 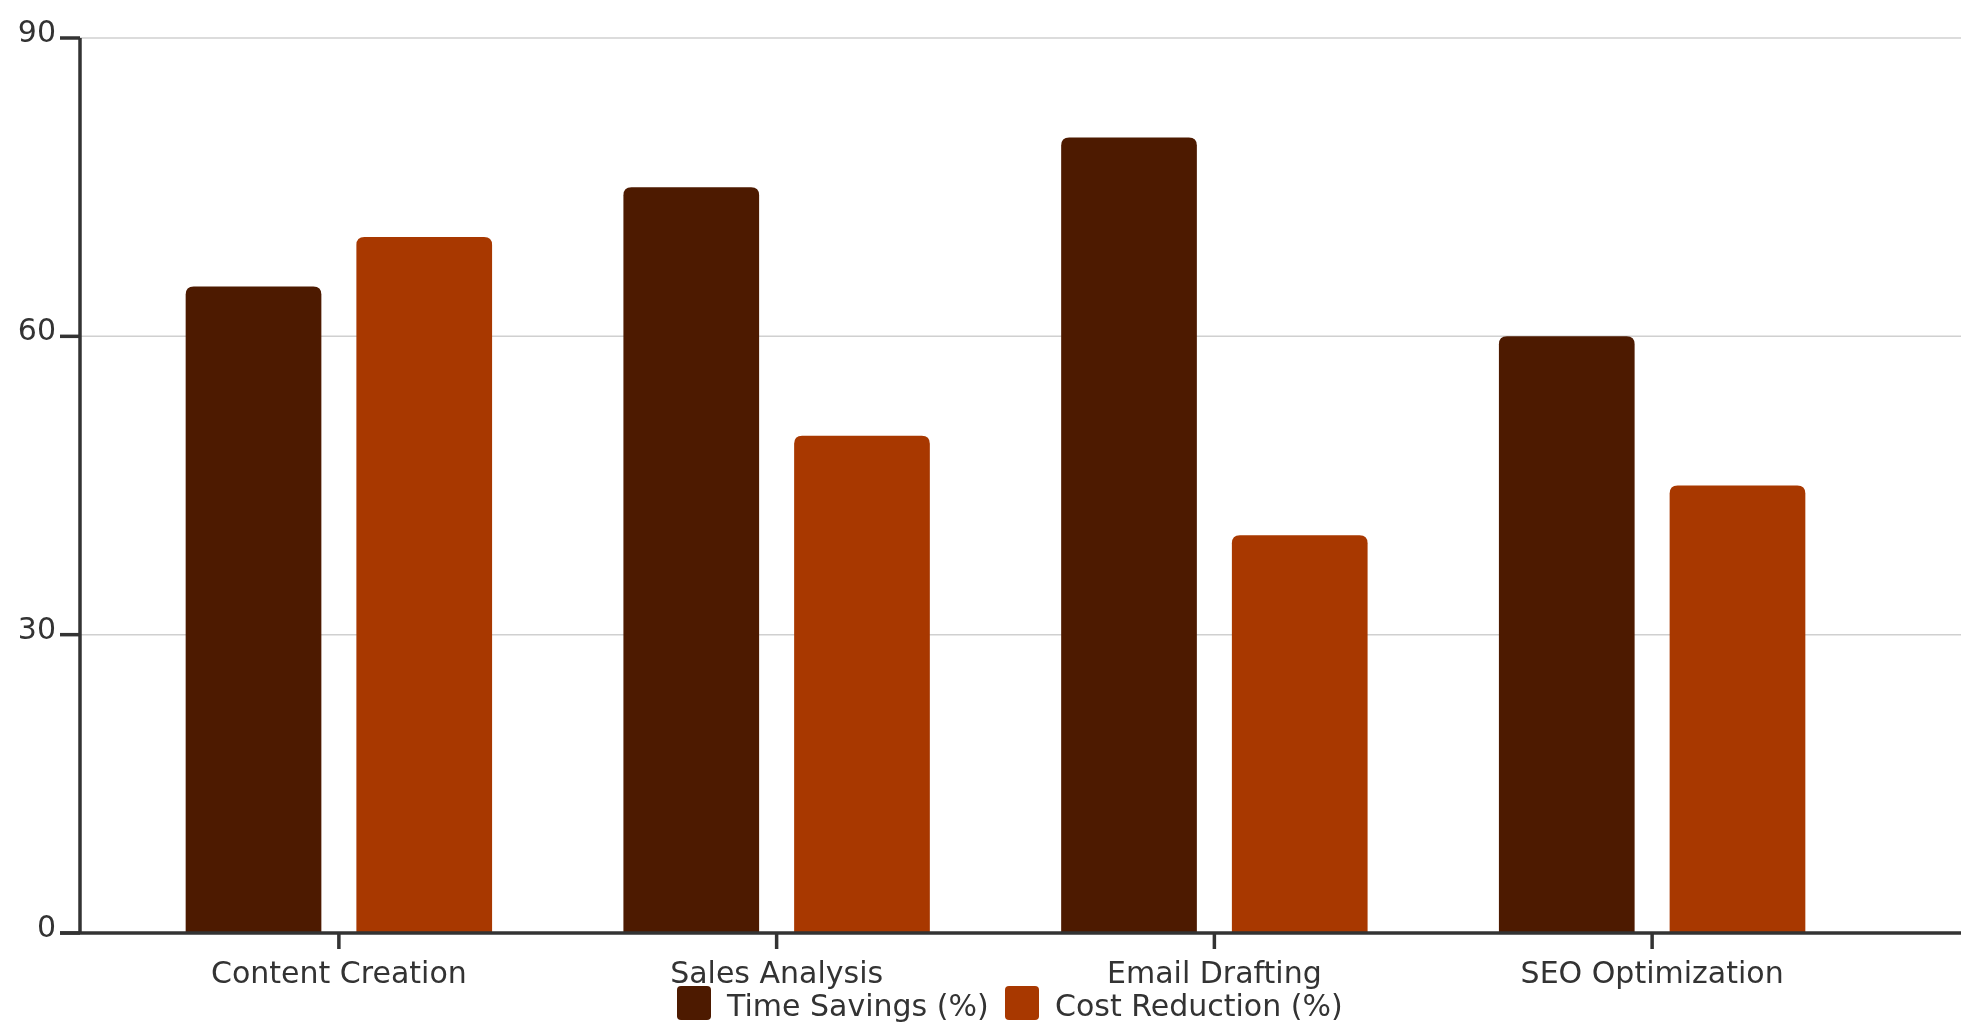 What do you see at coordinates (36, 628) in the screenshot?
I see `y-tick-label: 30` at bounding box center [36, 628].